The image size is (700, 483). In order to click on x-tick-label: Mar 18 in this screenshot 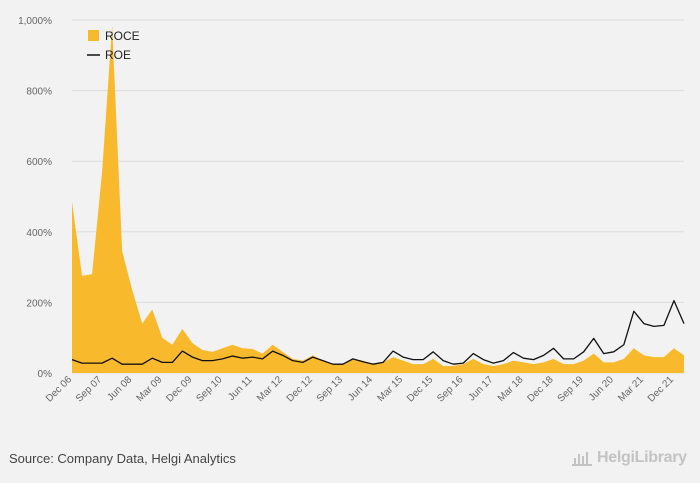, I will do `click(511, 389)`.